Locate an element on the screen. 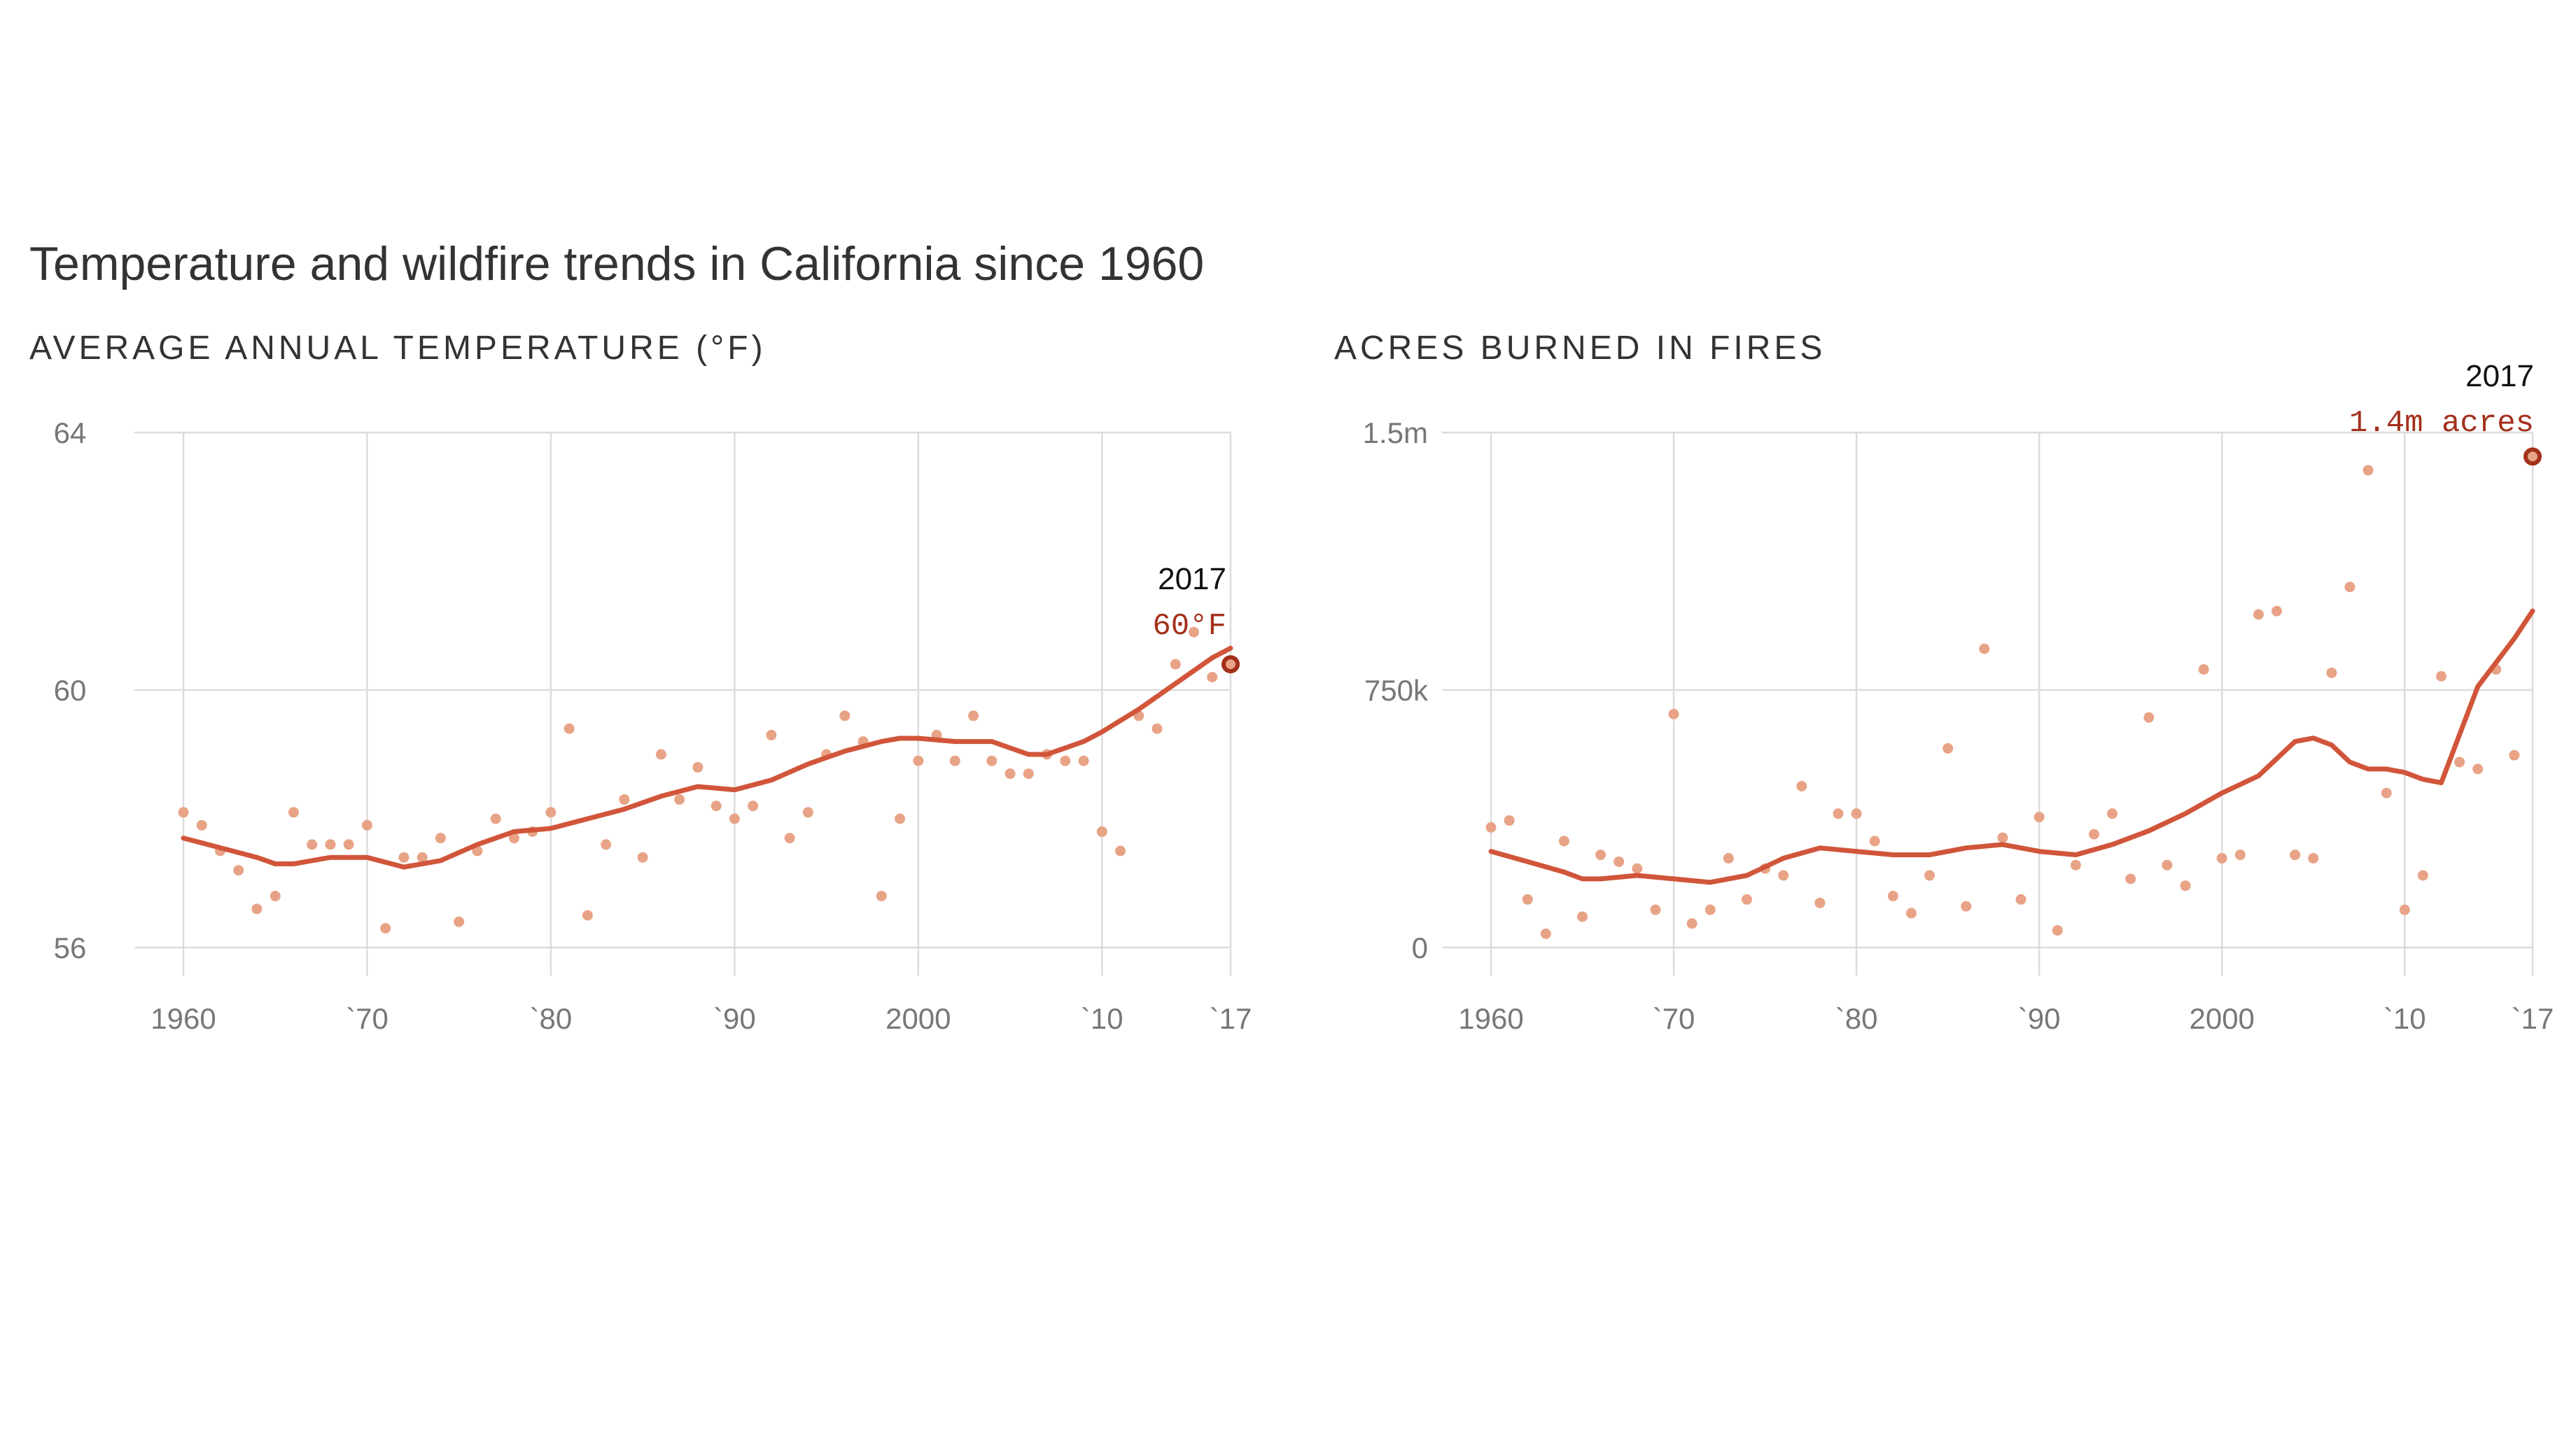 The width and height of the screenshot is (2576, 1450). temperature-x-tick-label: 2000 is located at coordinates (918, 1018).